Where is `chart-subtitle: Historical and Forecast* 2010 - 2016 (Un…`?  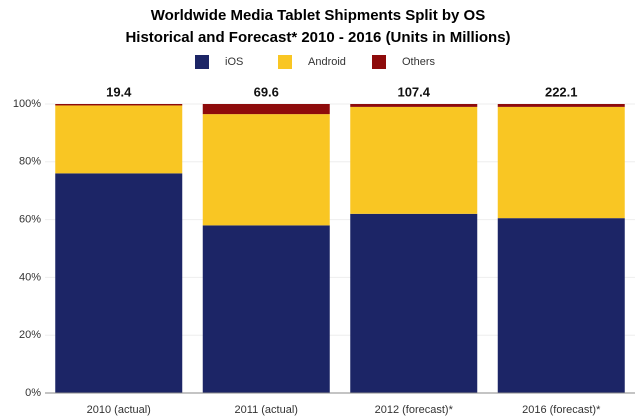
chart-subtitle: Historical and Forecast* 2010 - 2016 (Un… is located at coordinates (317, 37).